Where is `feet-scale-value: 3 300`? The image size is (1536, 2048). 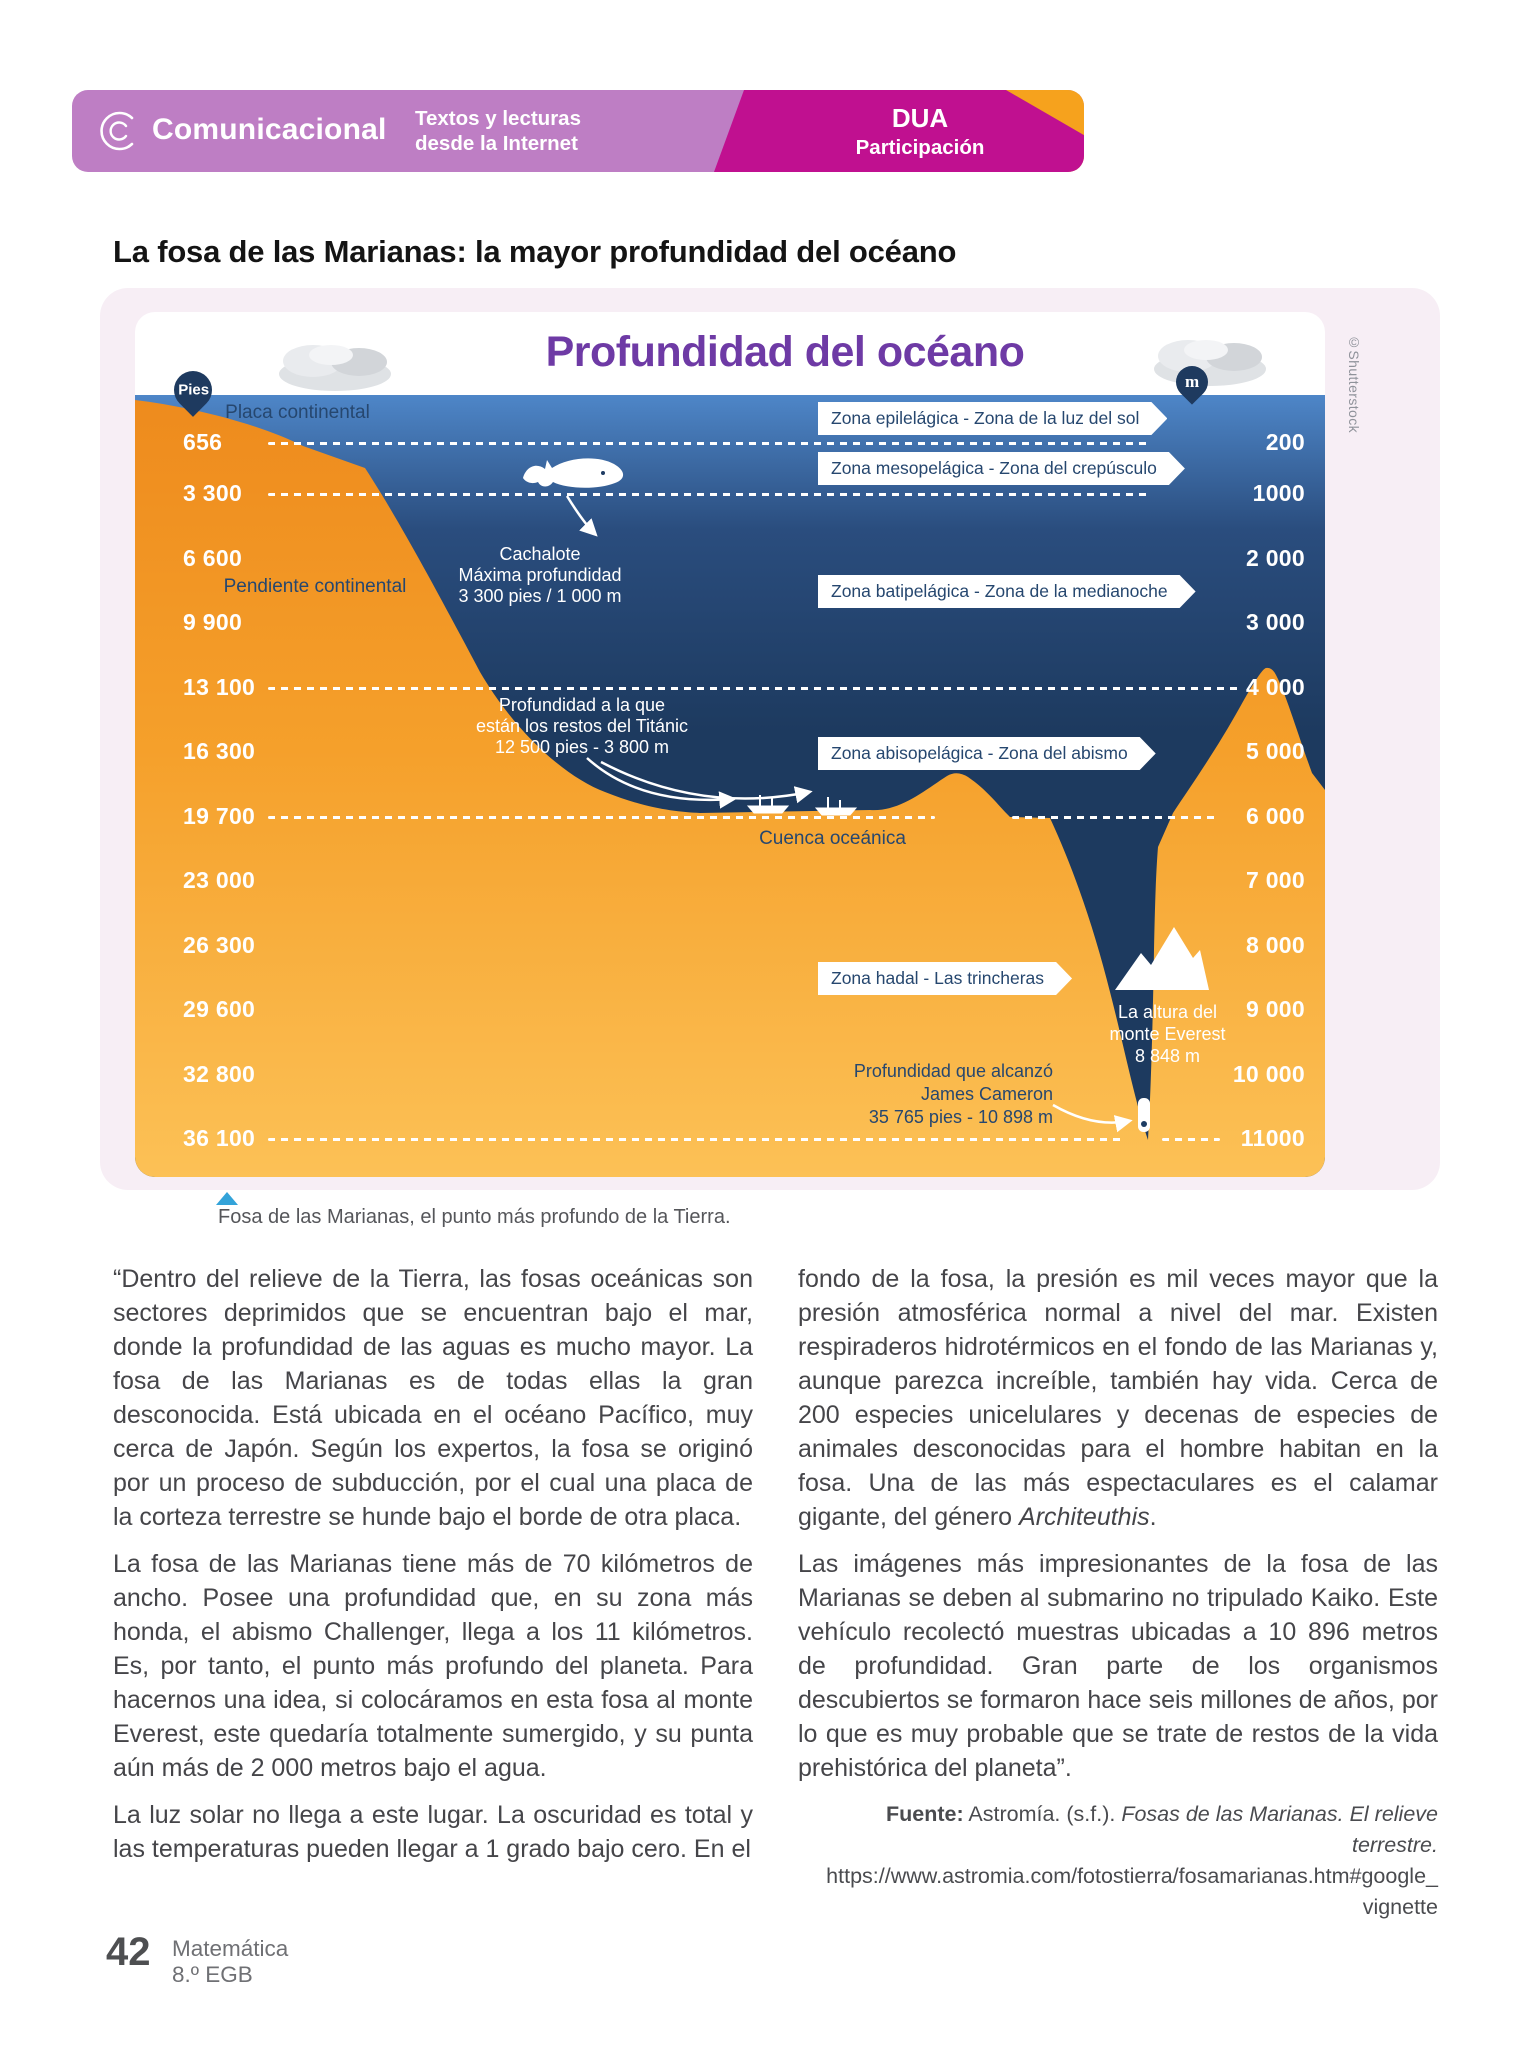
feet-scale-value: 3 300 is located at coordinates (213, 493).